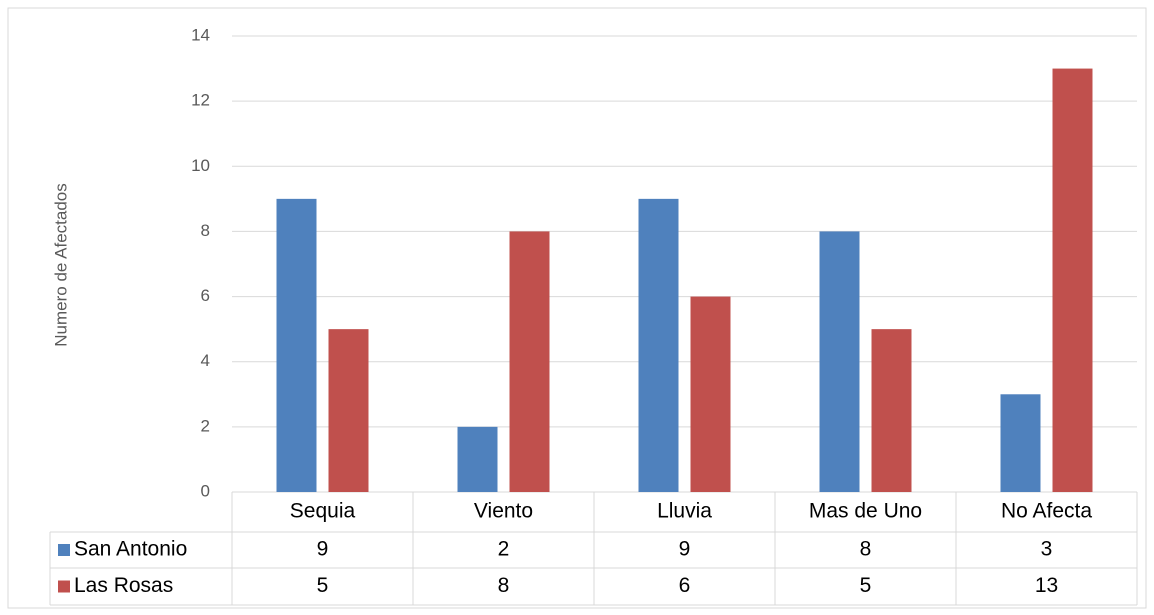 This screenshot has height=615, width=1154. I want to click on y-tick-label: 6, so click(205, 295).